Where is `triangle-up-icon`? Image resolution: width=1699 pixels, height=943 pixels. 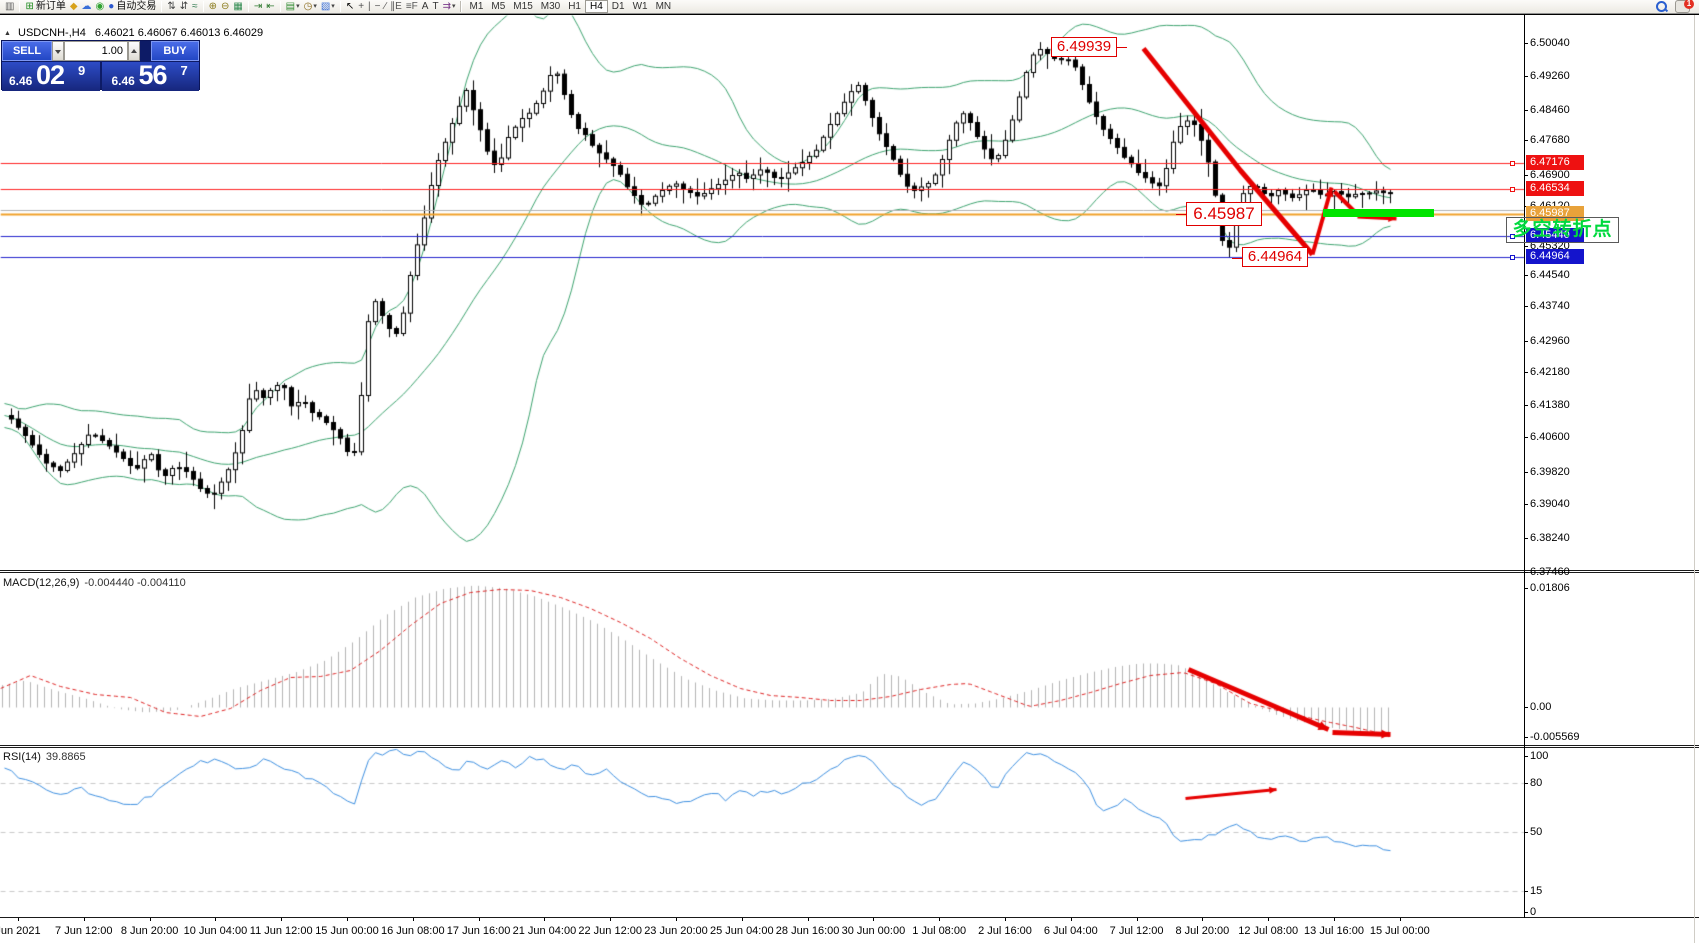 triangle-up-icon is located at coordinates (134, 51).